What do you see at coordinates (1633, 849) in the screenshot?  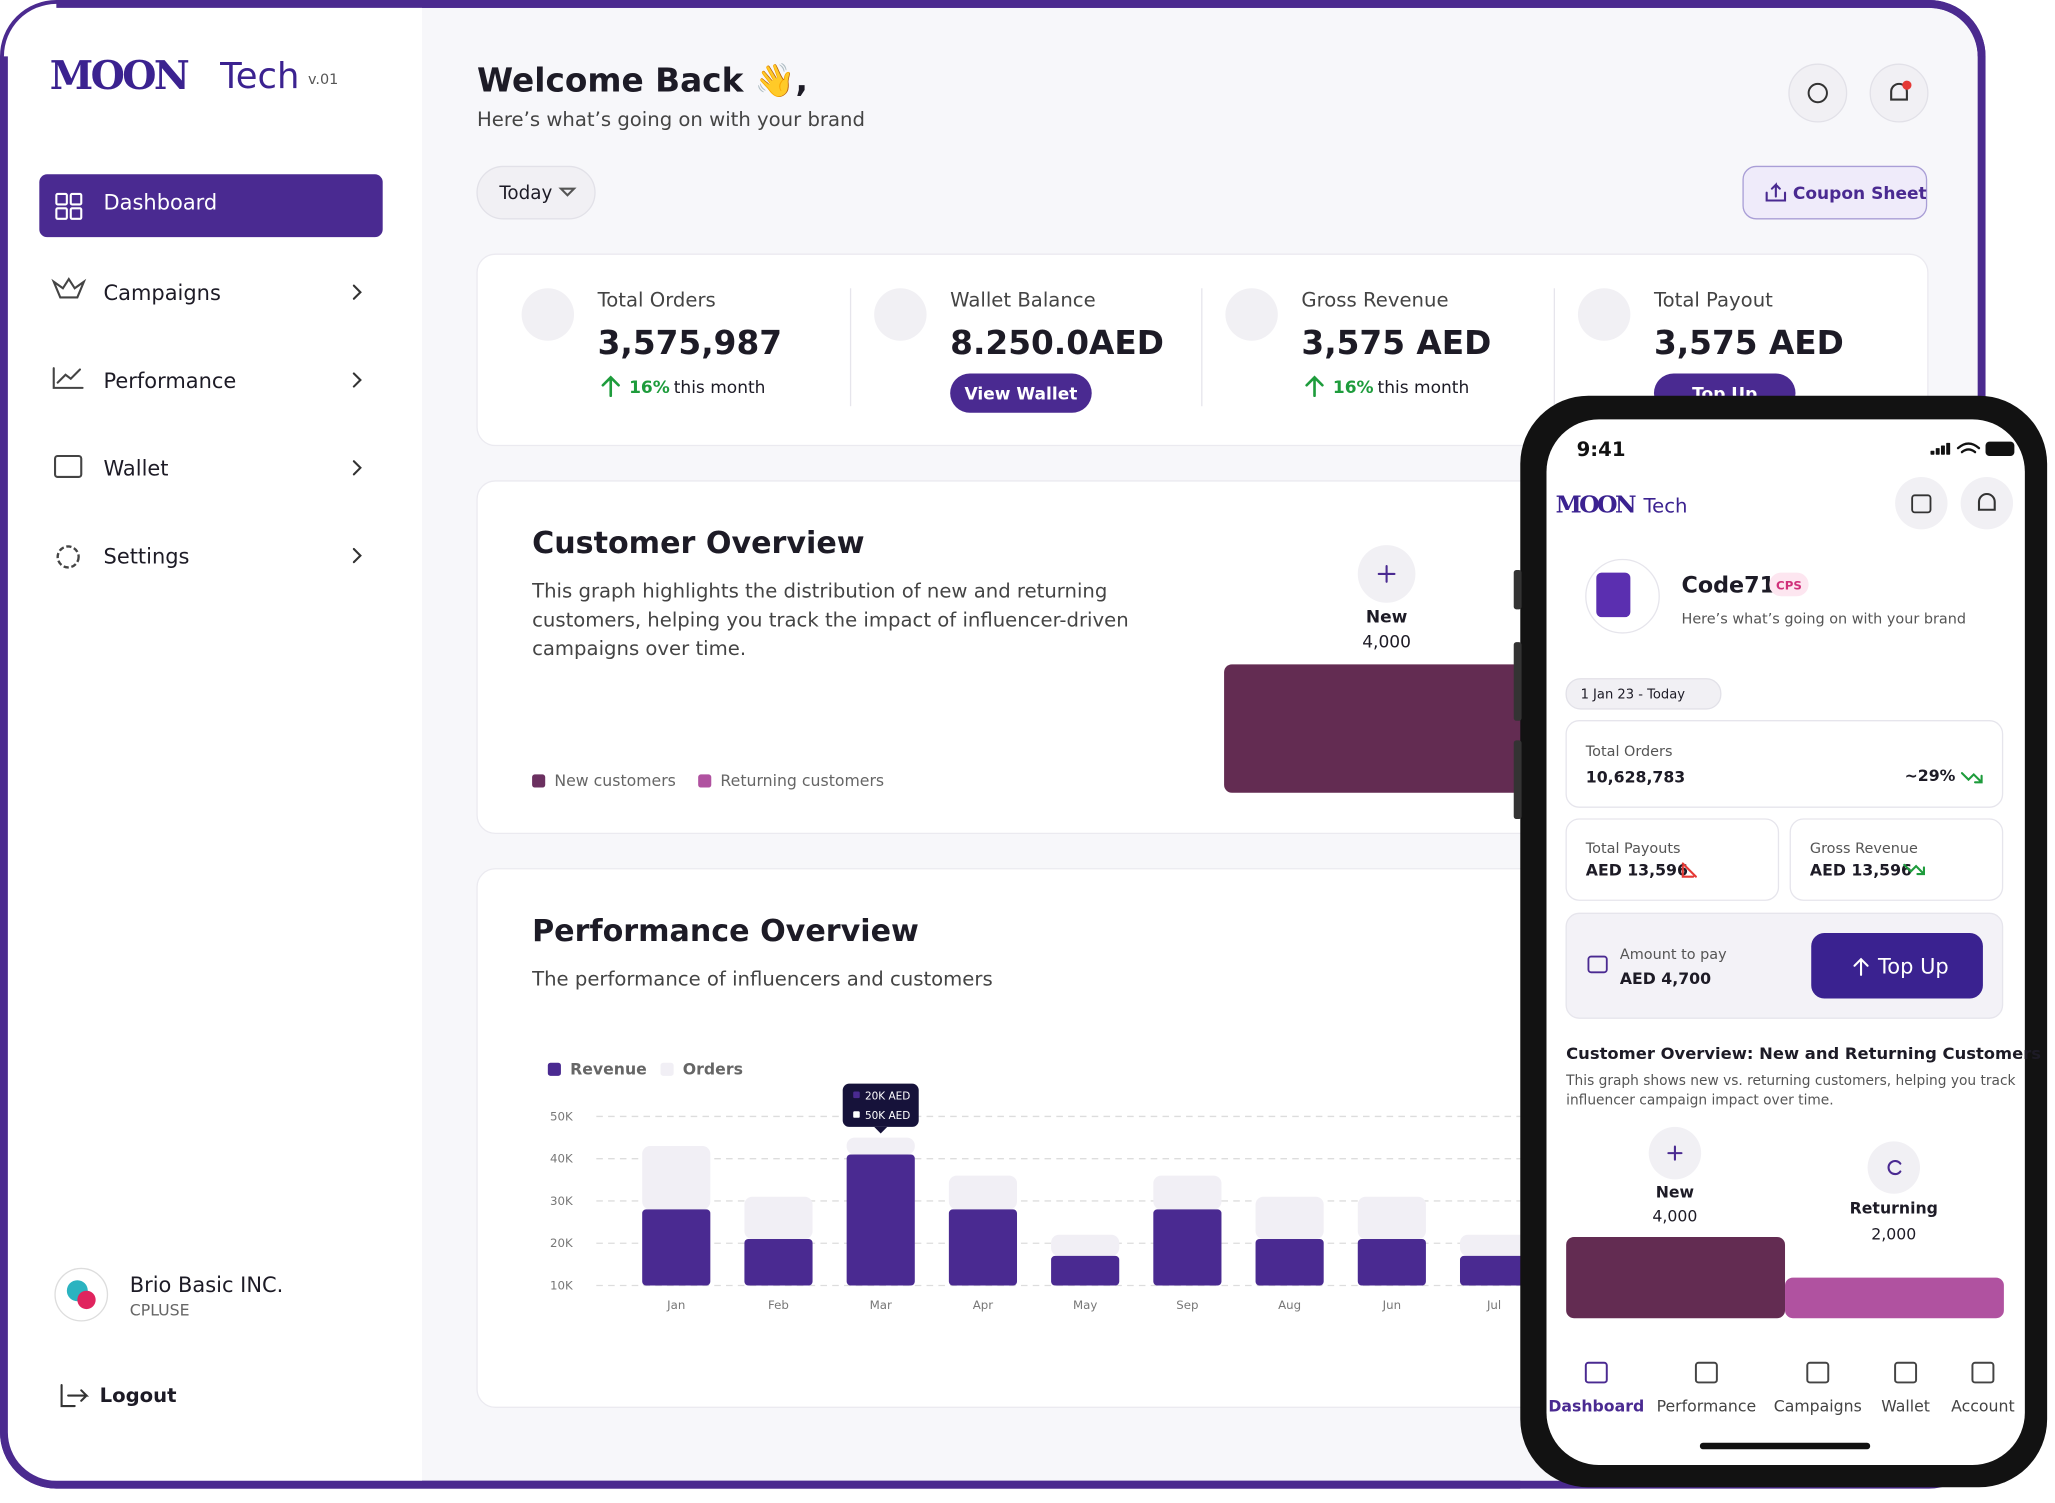 I see `card-label: Total Payouts` at bounding box center [1633, 849].